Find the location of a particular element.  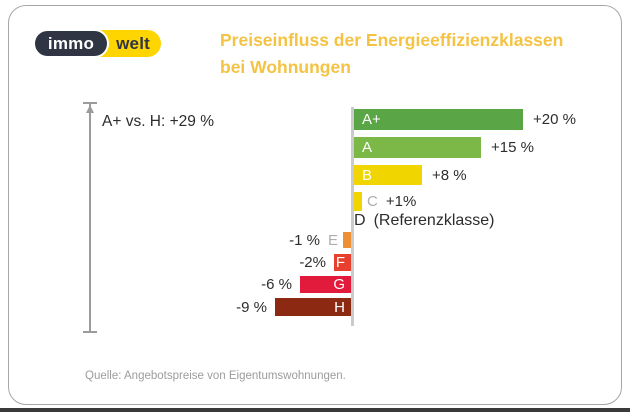

bar-label-g: G is located at coordinates (339, 284).